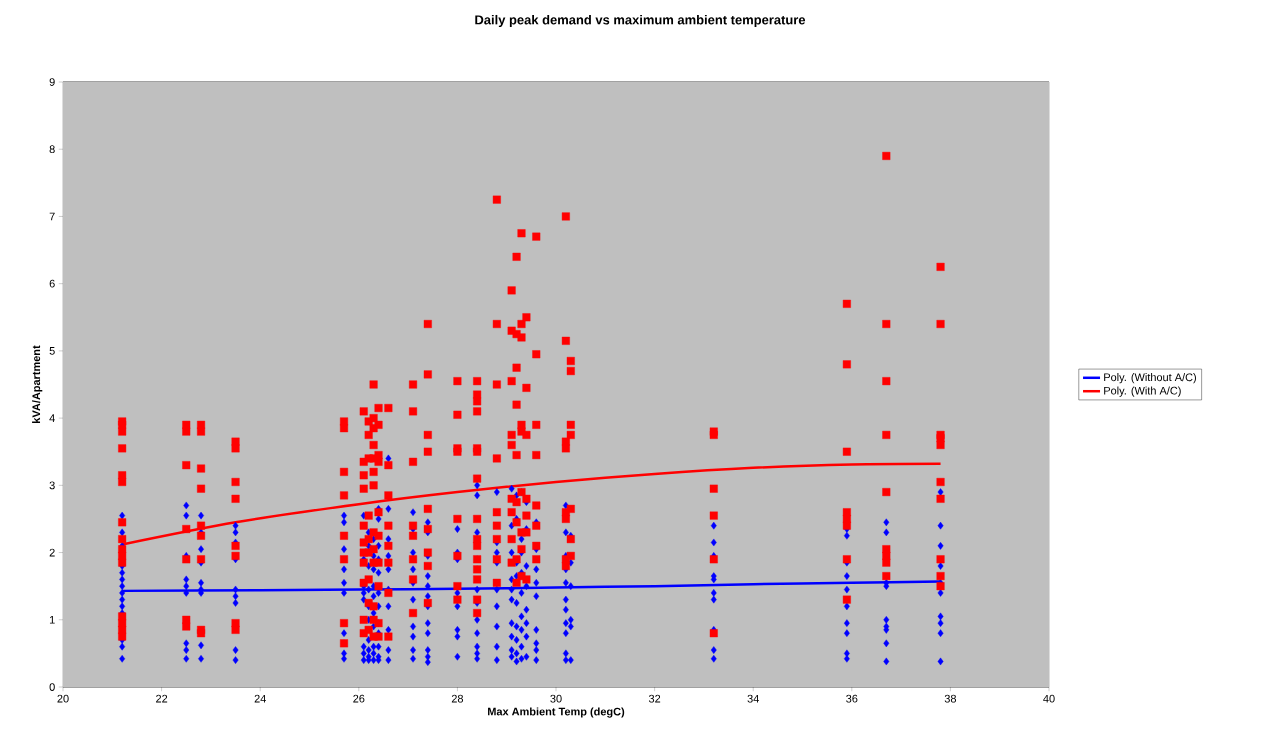  What do you see at coordinates (556, 712) in the screenshot?
I see `x-axis-title: Max Ambient Temp (degC)` at bounding box center [556, 712].